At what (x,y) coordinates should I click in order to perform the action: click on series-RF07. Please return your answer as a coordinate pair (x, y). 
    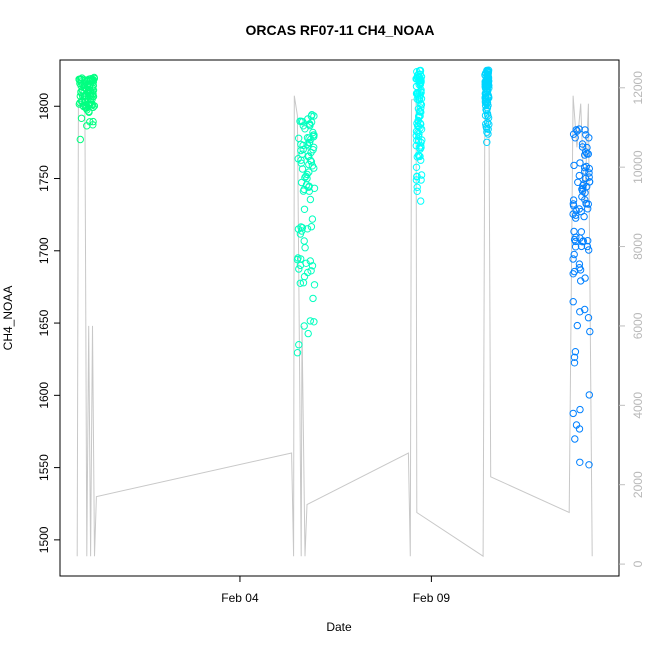
    Looking at the image, I should click on (87, 108).